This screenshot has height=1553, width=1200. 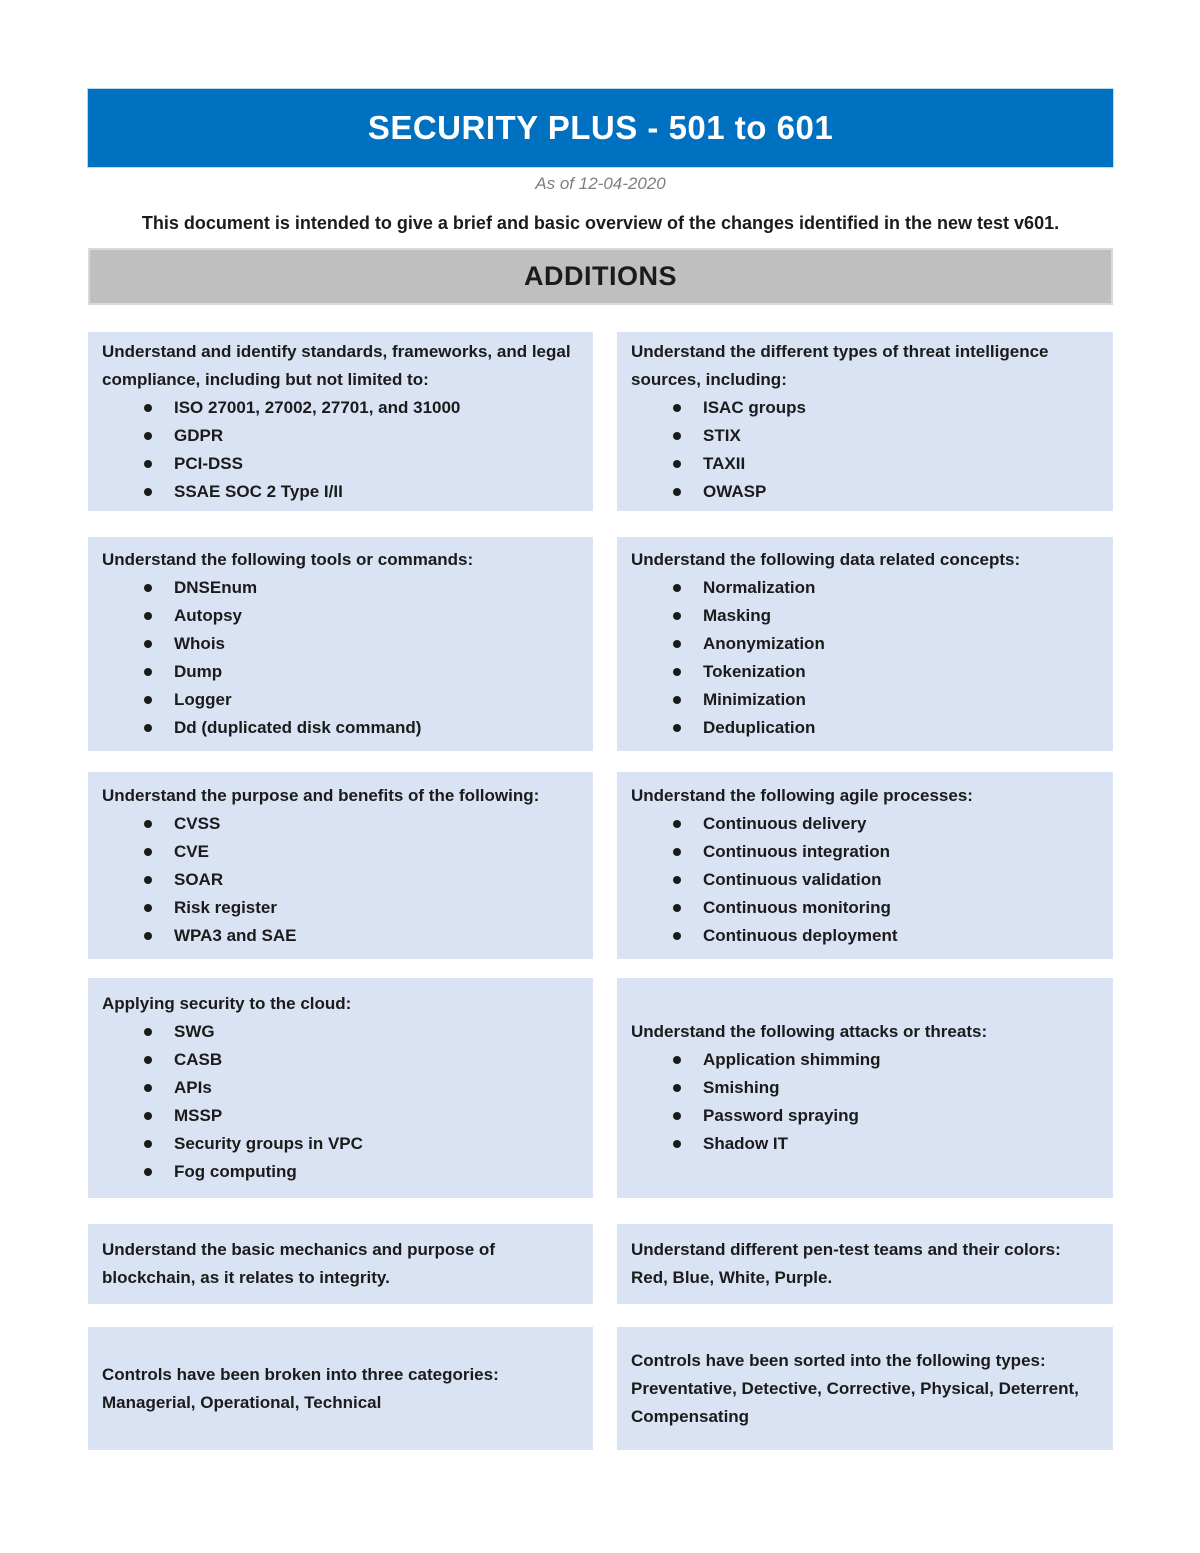 I want to click on bullet-item: GDPR, so click(x=340, y=436).